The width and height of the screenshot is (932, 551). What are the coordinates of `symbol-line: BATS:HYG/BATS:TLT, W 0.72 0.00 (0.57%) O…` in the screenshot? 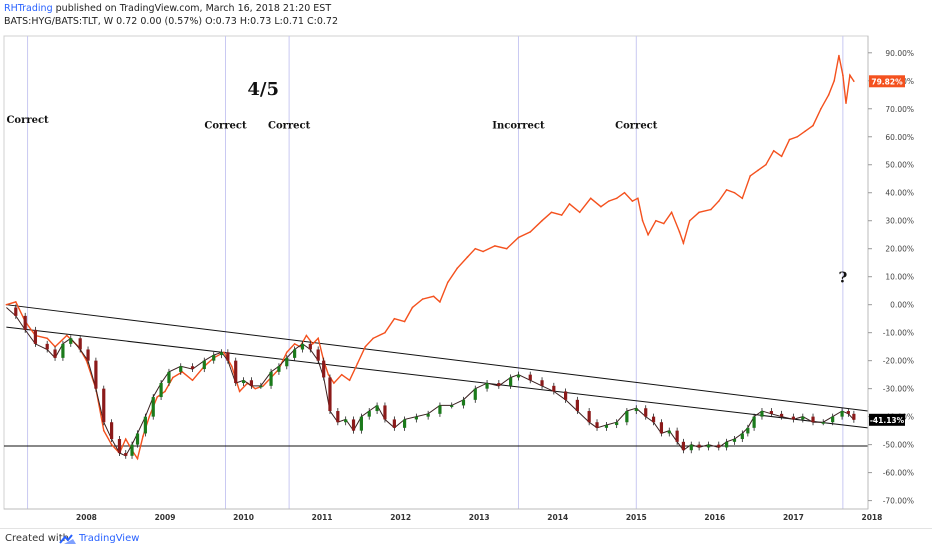 It's located at (171, 21).